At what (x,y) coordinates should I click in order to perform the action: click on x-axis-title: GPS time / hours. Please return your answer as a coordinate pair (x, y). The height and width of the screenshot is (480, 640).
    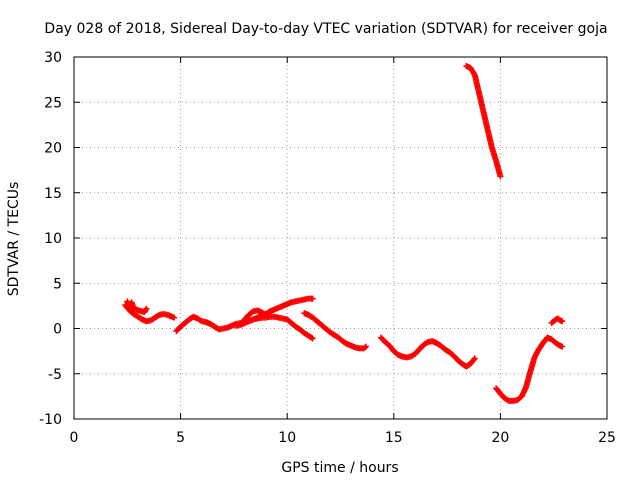
    Looking at the image, I should click on (339, 468).